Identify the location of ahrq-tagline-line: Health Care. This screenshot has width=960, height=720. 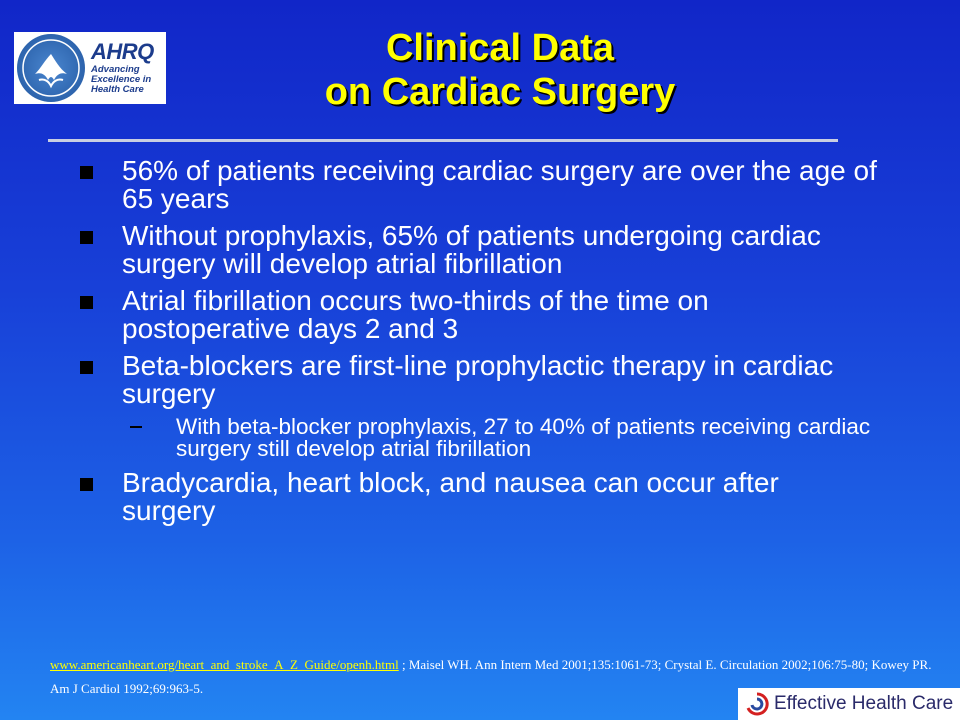
(117, 89).